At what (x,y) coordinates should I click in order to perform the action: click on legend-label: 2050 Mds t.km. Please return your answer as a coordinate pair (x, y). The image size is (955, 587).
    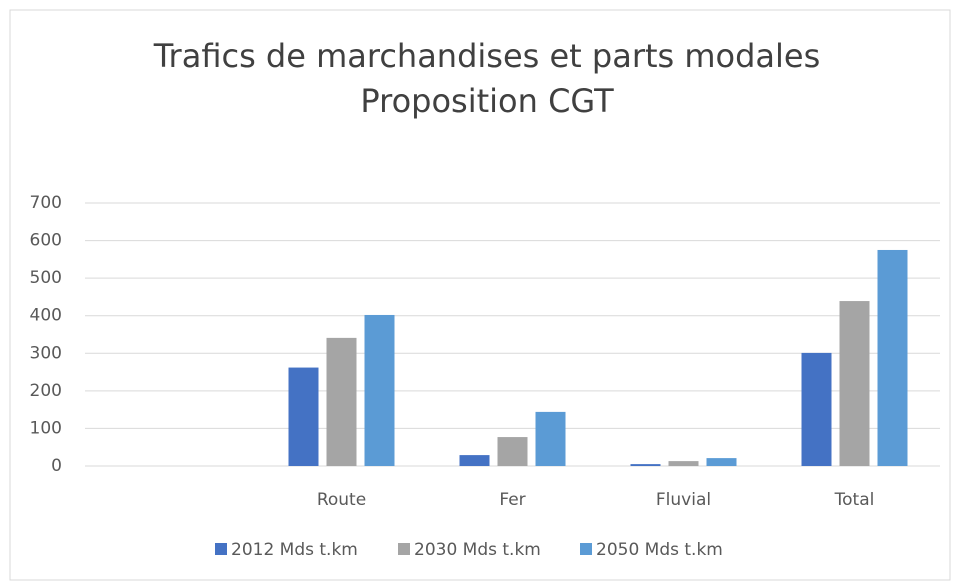
    Looking at the image, I should click on (659, 550).